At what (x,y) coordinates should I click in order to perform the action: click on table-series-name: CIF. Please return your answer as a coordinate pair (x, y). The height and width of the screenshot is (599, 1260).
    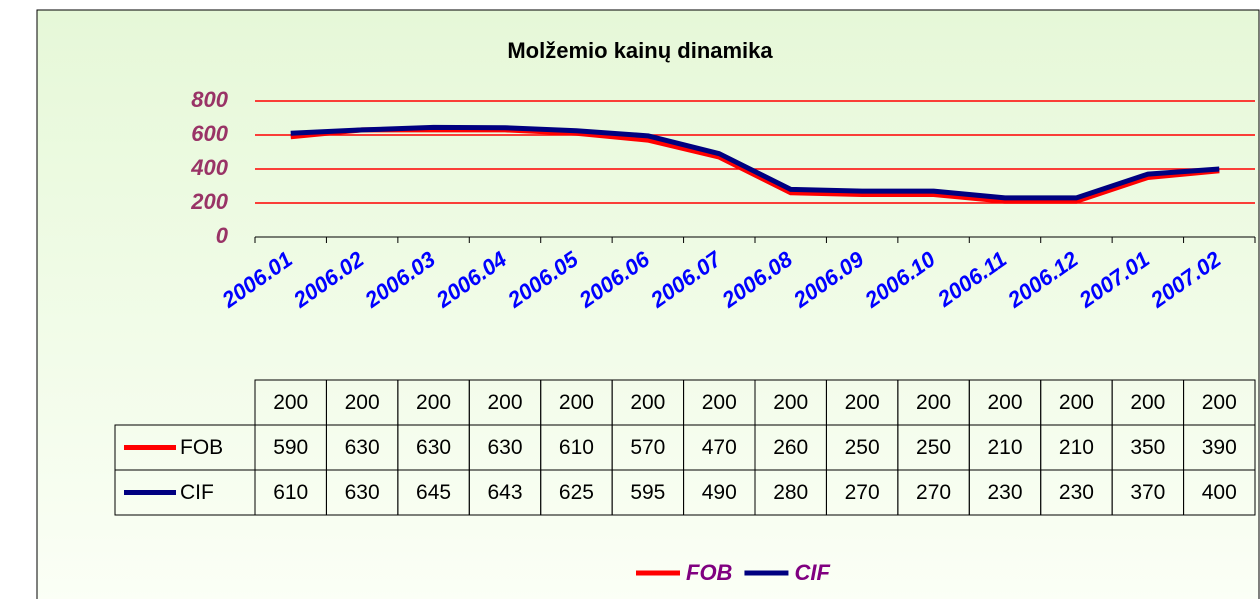
    Looking at the image, I should click on (197, 492).